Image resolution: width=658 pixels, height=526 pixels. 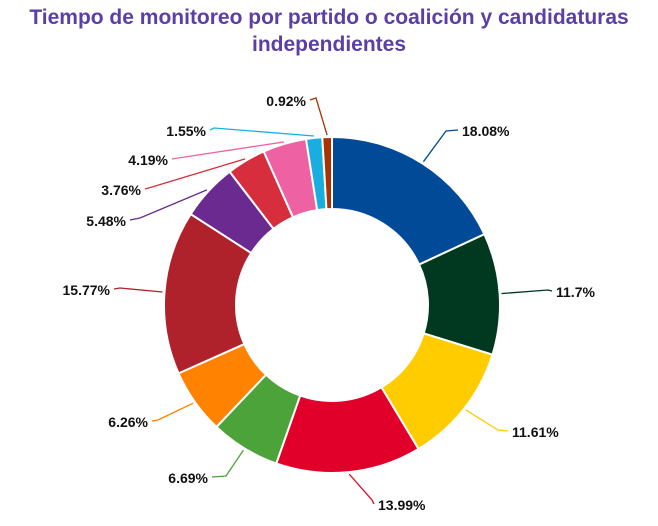 I want to click on slice-label-8: 5.48%, so click(x=106, y=221).